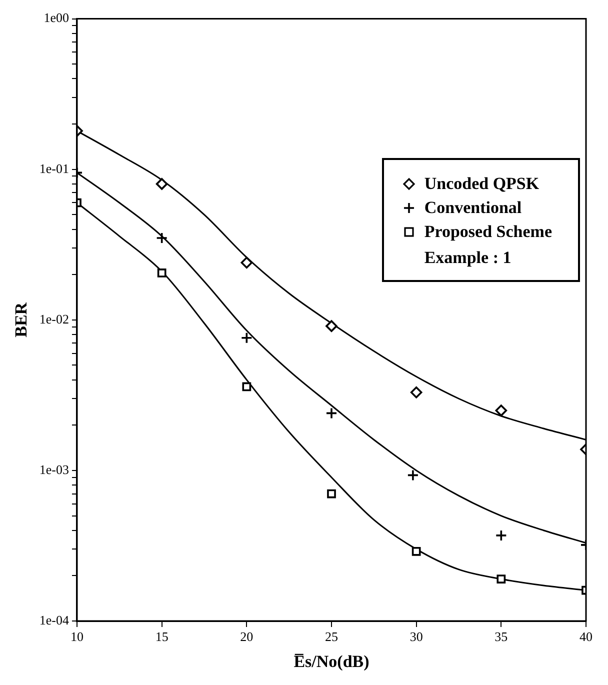 The image size is (608, 685). Describe the element at coordinates (161, 636) in the screenshot. I see `x-tick-label: 15` at that location.